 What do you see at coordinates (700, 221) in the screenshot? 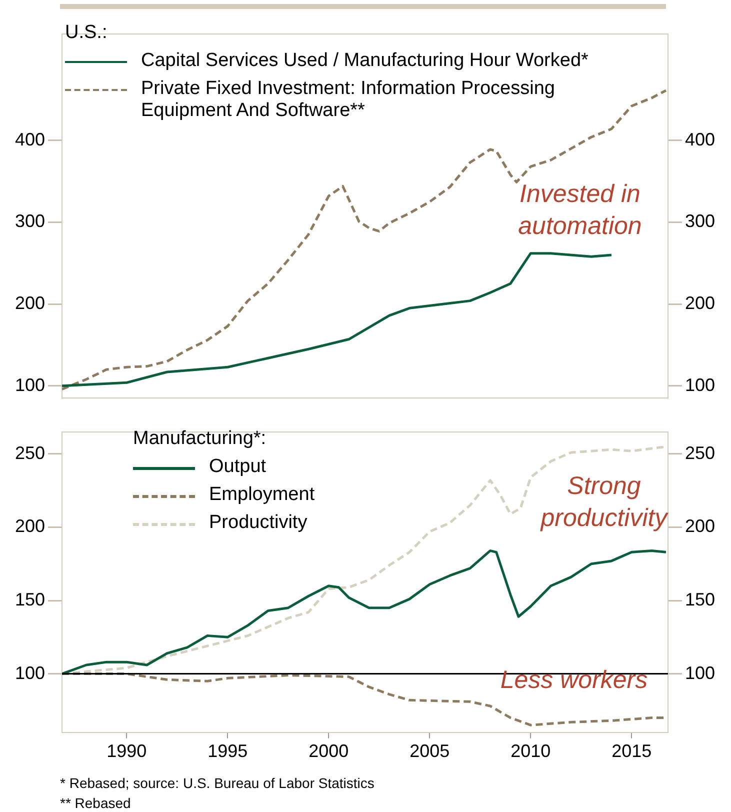
I see `y2-tick-label: 300` at bounding box center [700, 221].